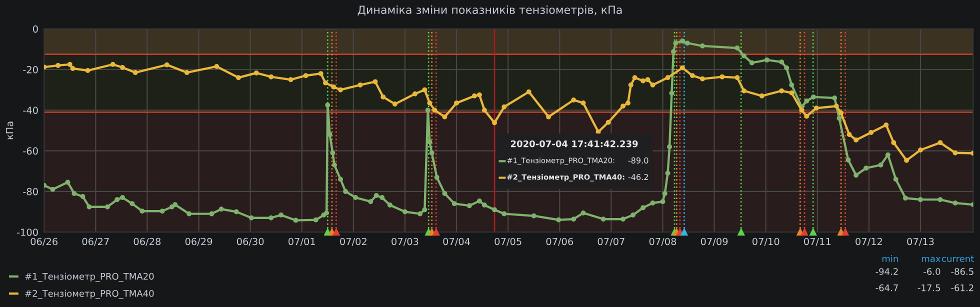  I want to click on chart-title: Динаміка зміни показників тензіометрів, кПа, so click(490, 10).